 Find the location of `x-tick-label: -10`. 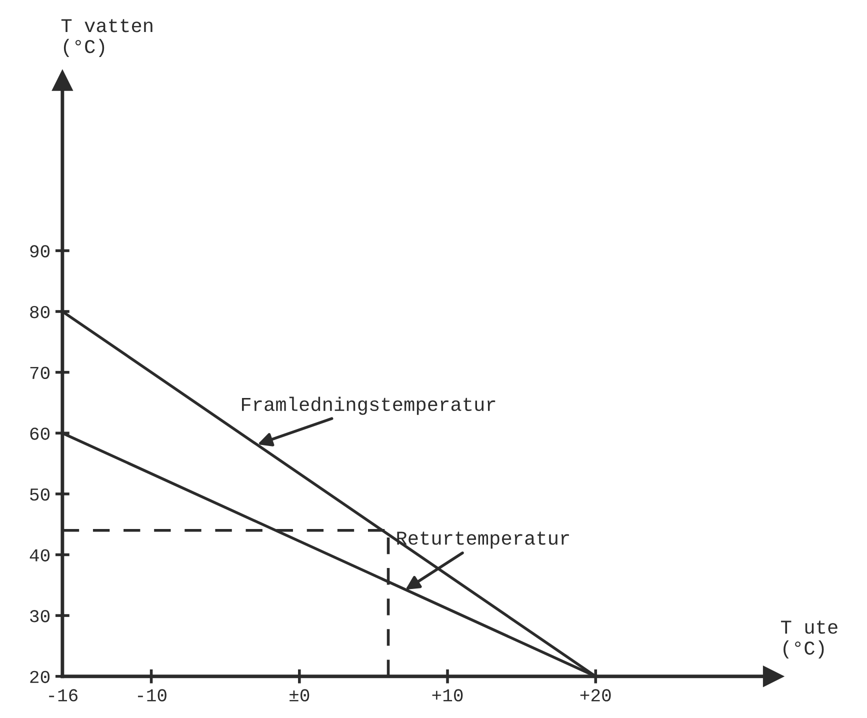

x-tick-label: -10 is located at coordinates (152, 695).